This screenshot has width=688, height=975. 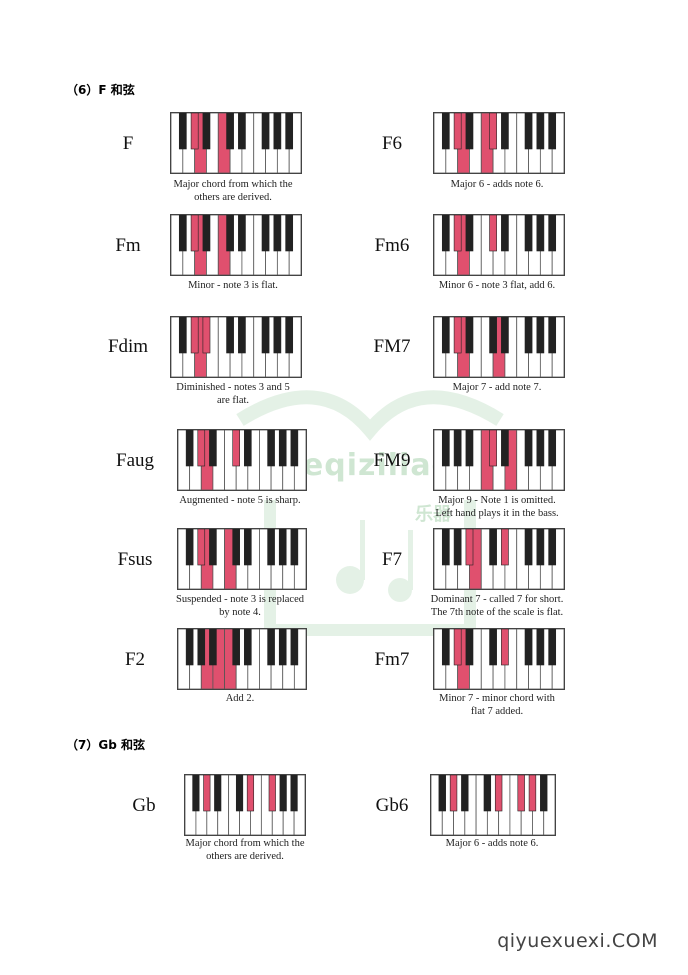 What do you see at coordinates (497, 599) in the screenshot?
I see `caption-line: Dominant 7 - called 7 for short.` at bounding box center [497, 599].